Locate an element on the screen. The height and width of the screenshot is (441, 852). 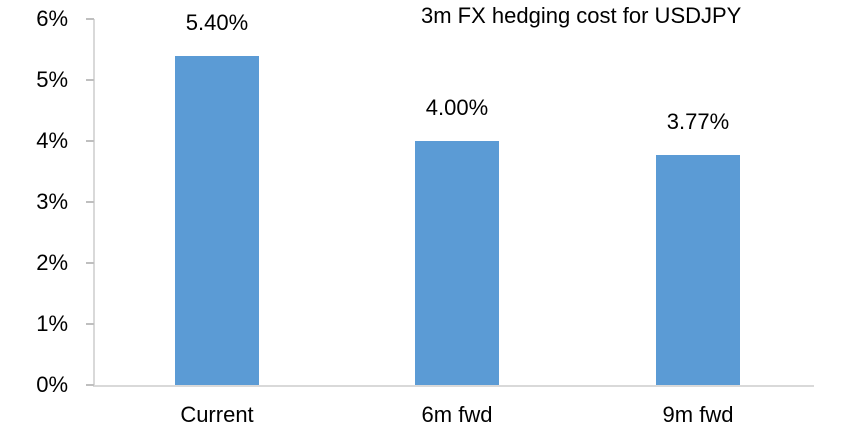
y-tick-label: 5% is located at coordinates (52, 79).